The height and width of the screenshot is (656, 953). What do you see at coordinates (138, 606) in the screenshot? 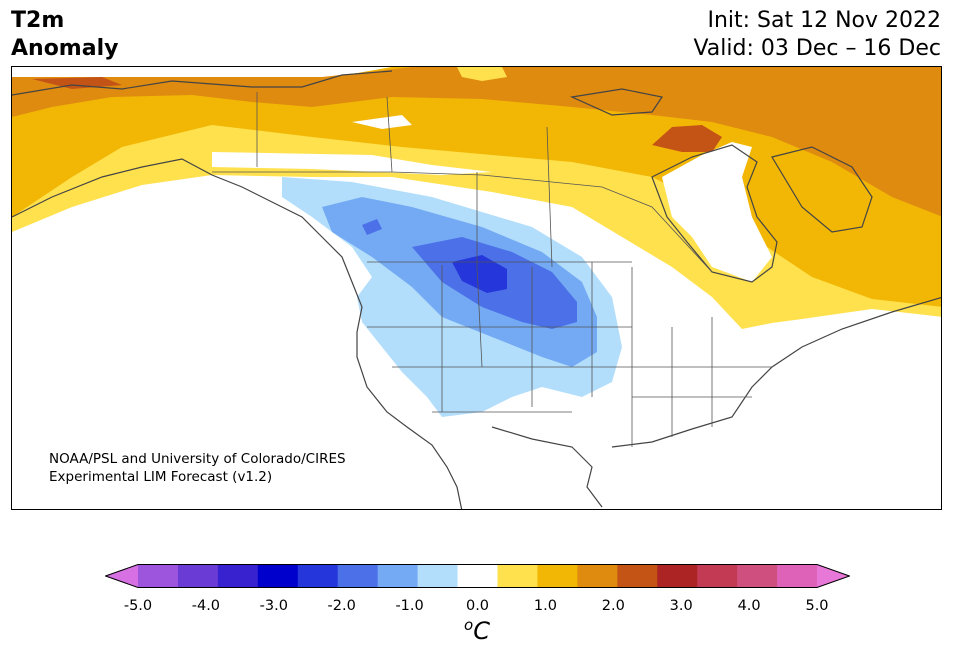
I see `colorbar-tick-label: -5.0` at bounding box center [138, 606].